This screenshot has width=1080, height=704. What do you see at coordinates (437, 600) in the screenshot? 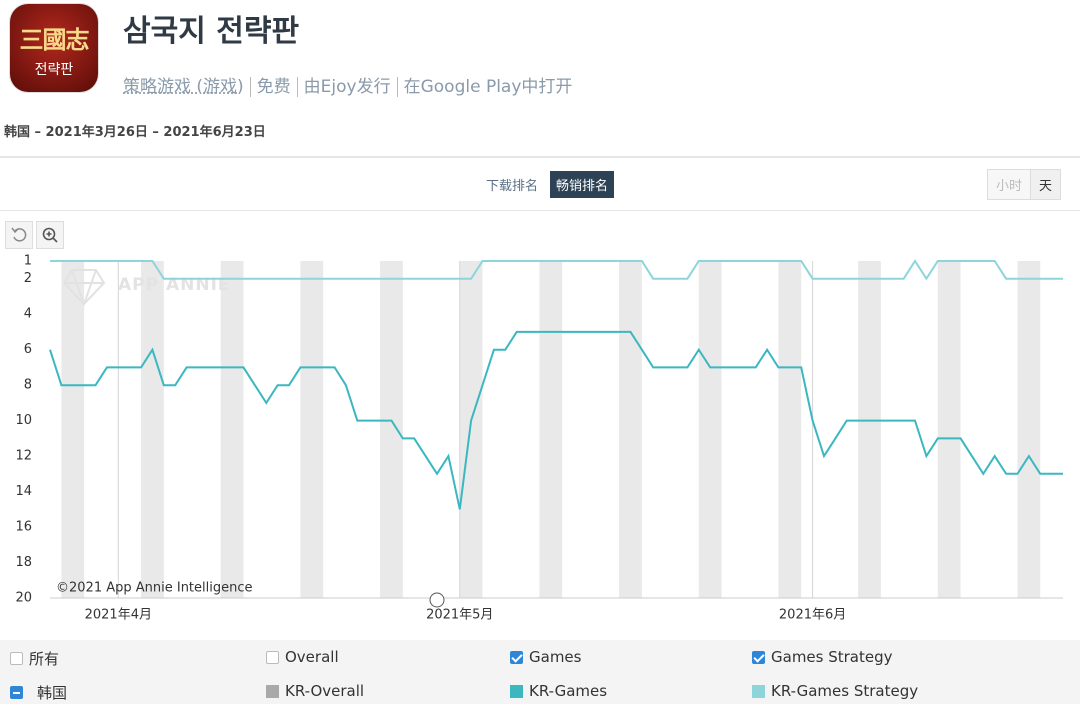
I see `scroll-handle` at bounding box center [437, 600].